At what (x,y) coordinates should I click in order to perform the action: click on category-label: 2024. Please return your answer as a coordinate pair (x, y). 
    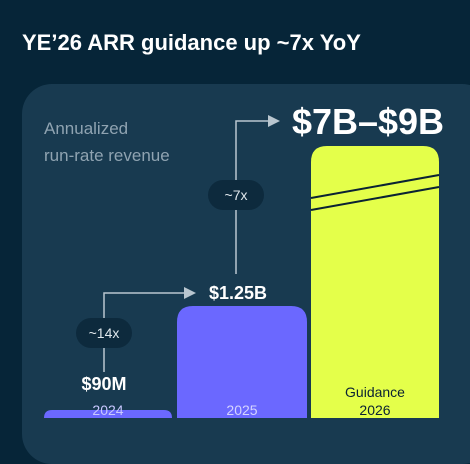
    Looking at the image, I should click on (107, 410).